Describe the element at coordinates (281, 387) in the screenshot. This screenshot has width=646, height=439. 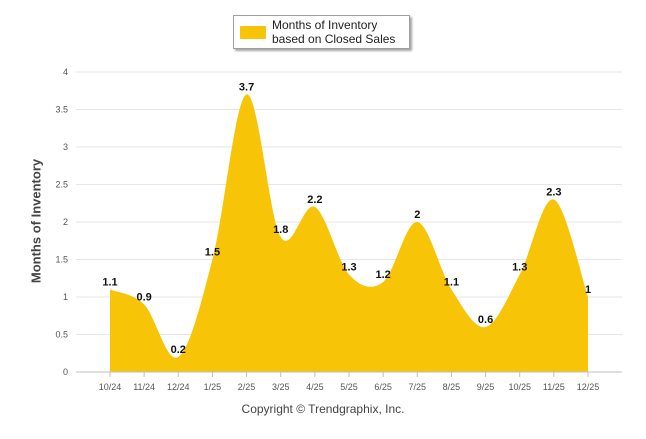
I see `x-tick-label: 3/25` at that location.